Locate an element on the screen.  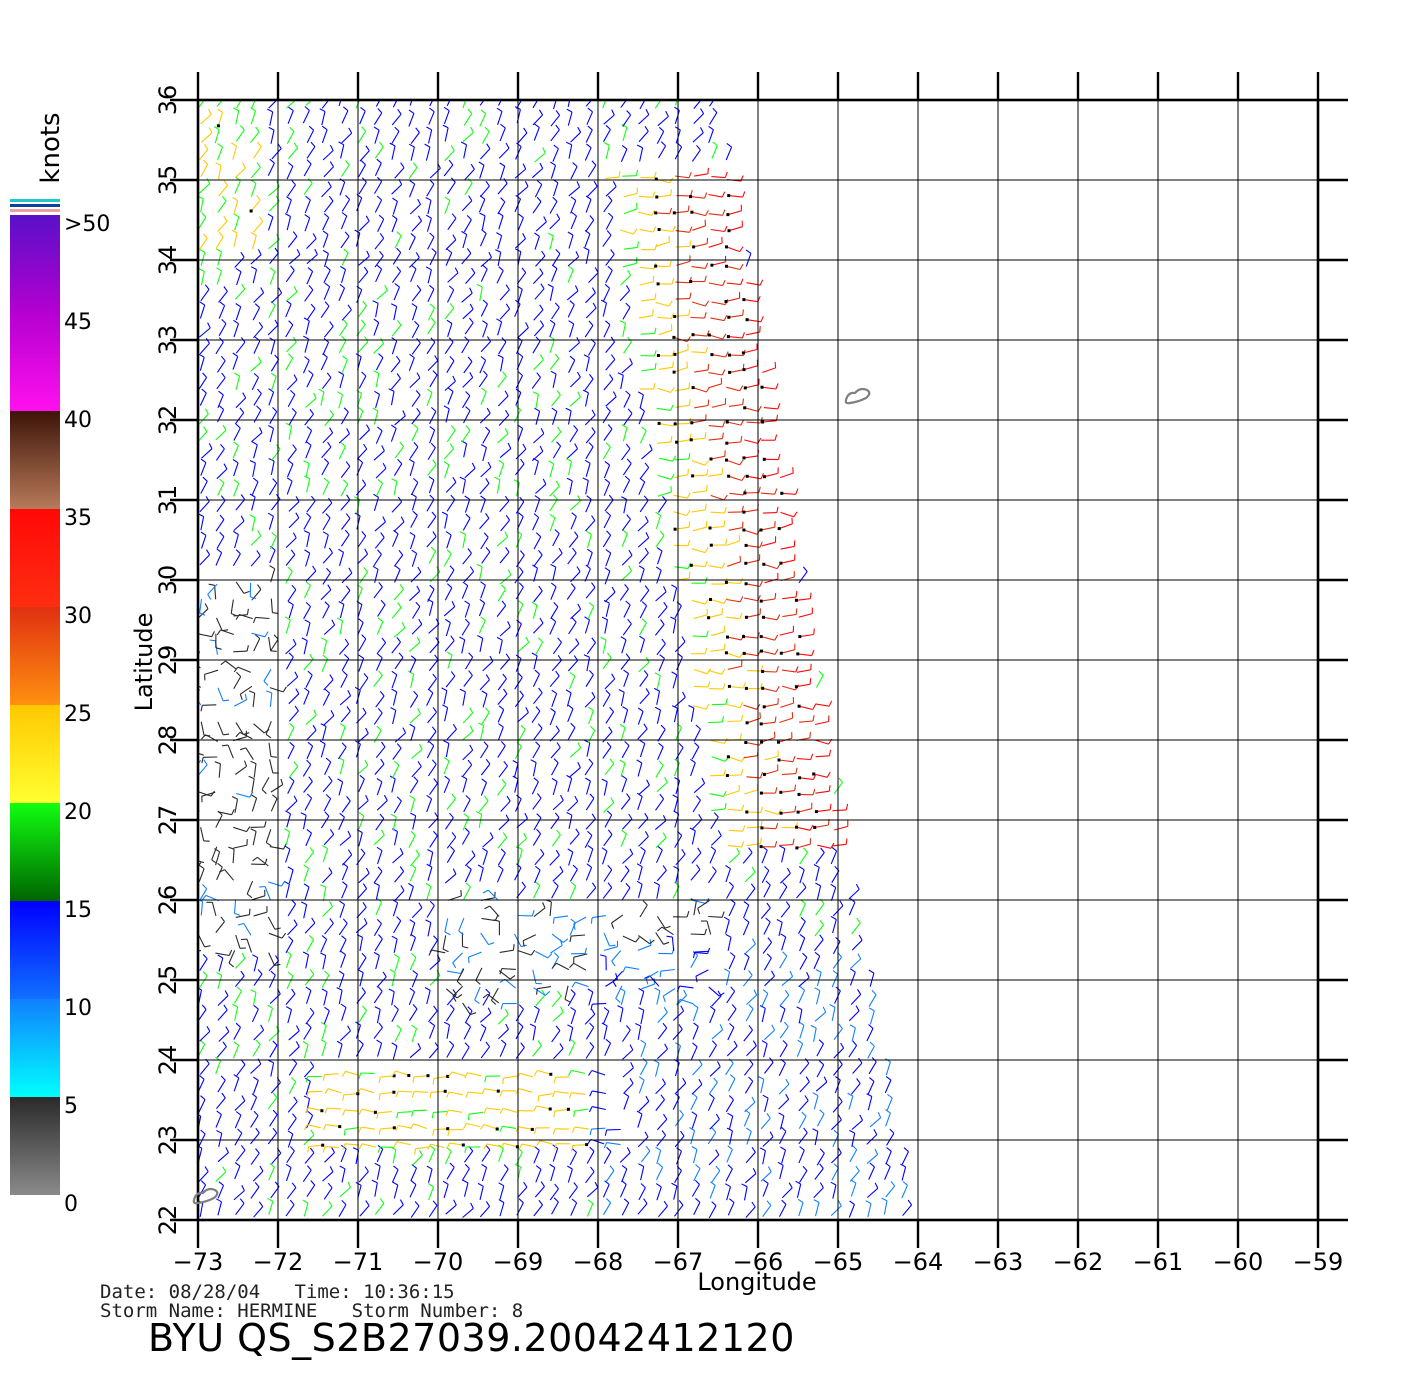
x-tick-label: −59 is located at coordinates (1318, 1262).